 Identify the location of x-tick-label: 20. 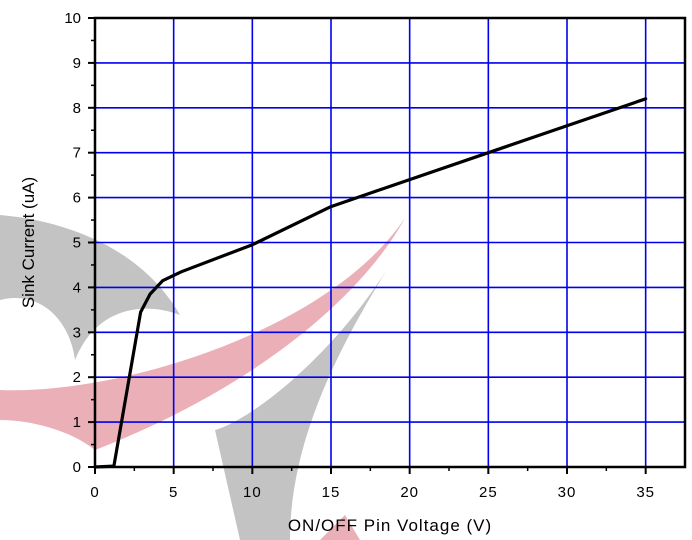
(409, 492).